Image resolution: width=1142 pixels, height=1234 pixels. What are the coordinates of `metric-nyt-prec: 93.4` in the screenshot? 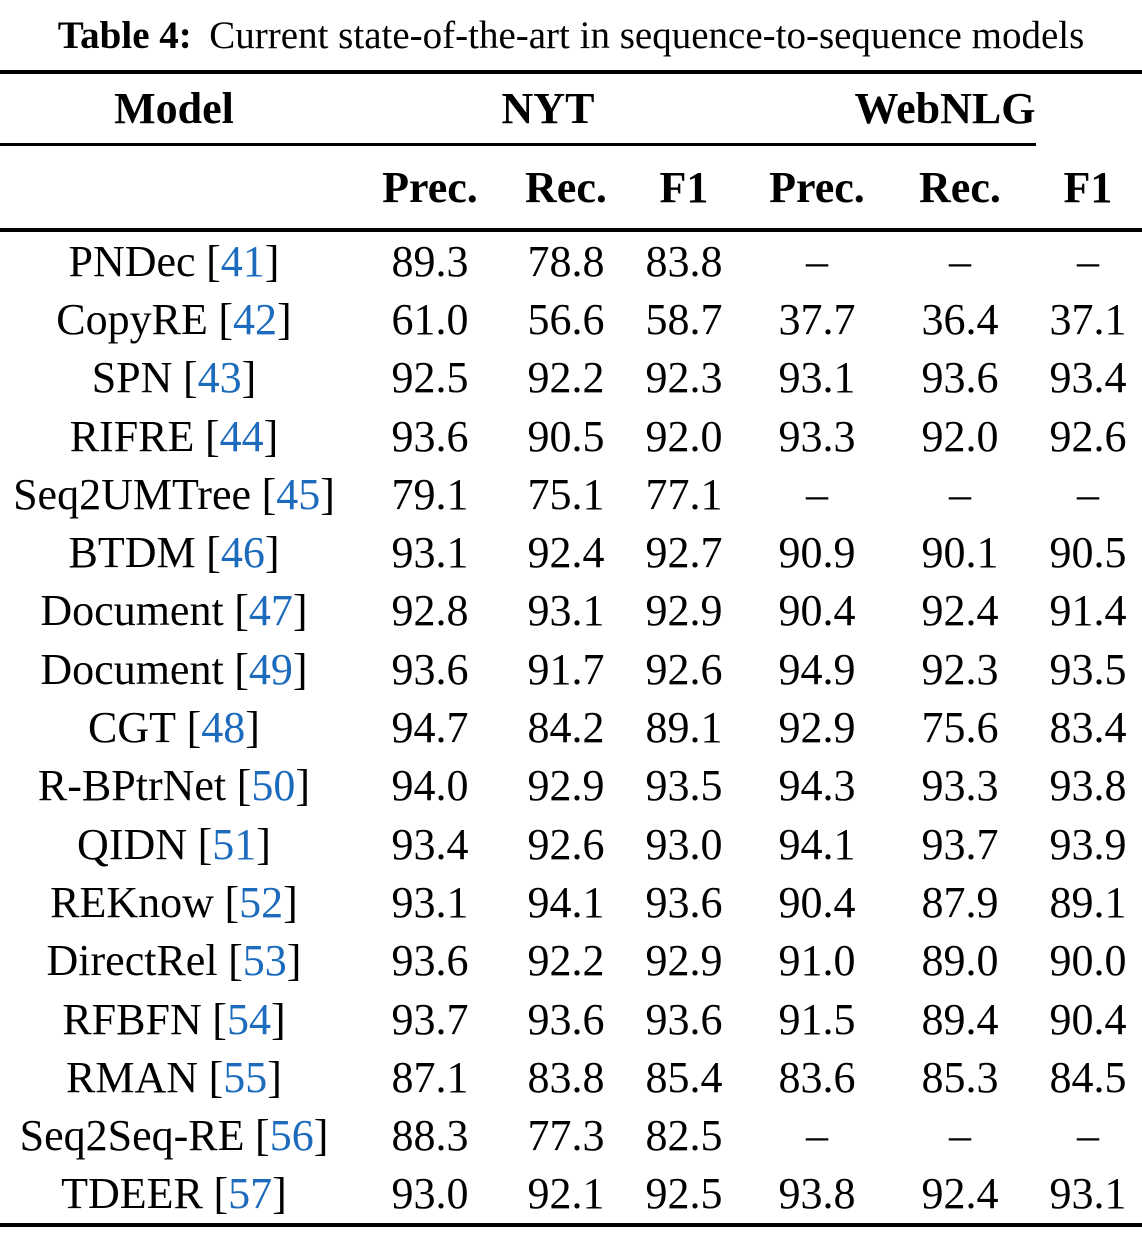 It's located at (430, 844).